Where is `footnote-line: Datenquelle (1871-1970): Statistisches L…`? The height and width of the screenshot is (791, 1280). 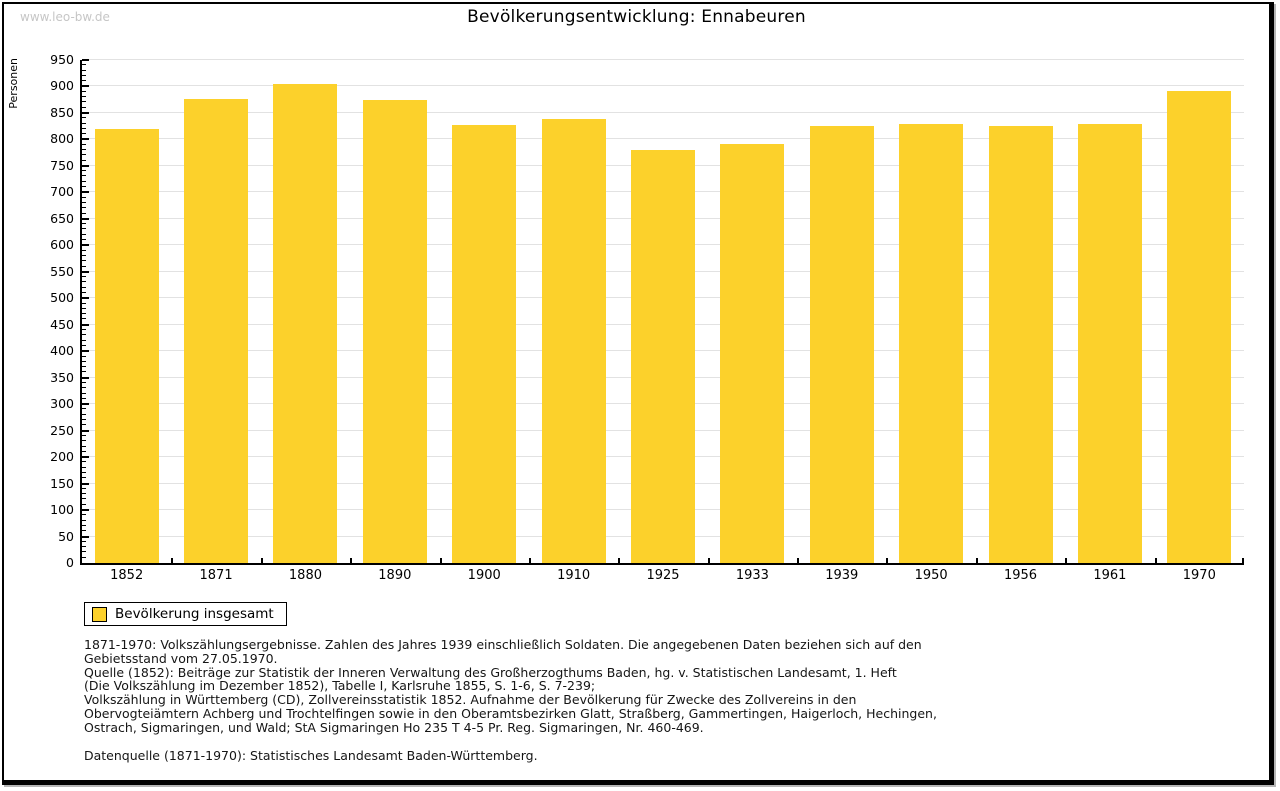
footnote-line: Datenquelle (1871-1970): Statistisches L… is located at coordinates (311, 755).